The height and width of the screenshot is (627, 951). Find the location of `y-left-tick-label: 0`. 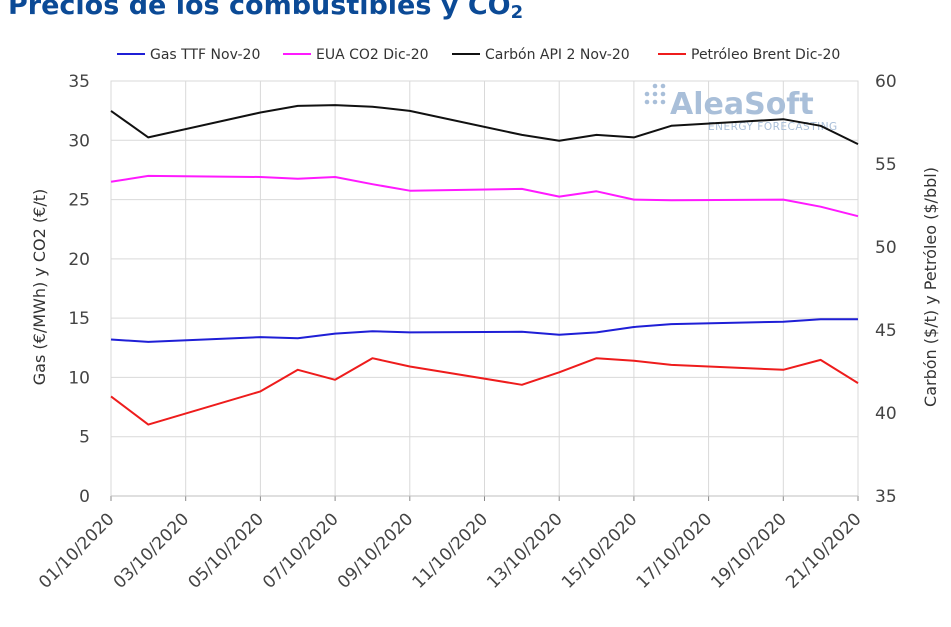

y-left-tick-label: 0 is located at coordinates (84, 497).